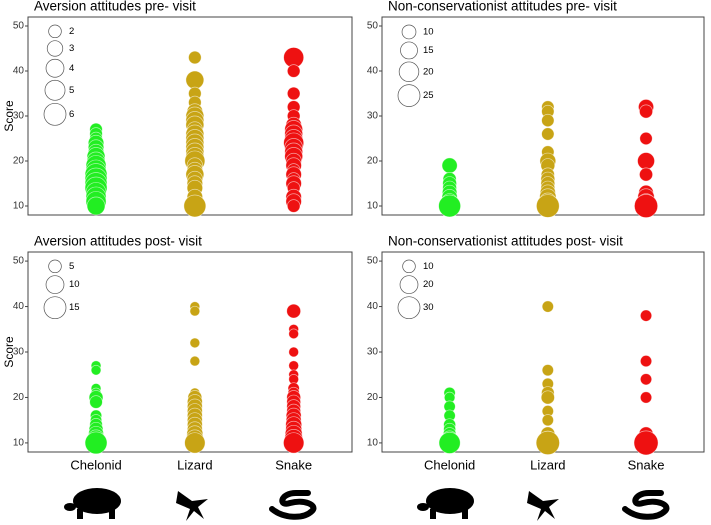  What do you see at coordinates (74, 307) in the screenshot?
I see `legend-label: 15` at bounding box center [74, 307].